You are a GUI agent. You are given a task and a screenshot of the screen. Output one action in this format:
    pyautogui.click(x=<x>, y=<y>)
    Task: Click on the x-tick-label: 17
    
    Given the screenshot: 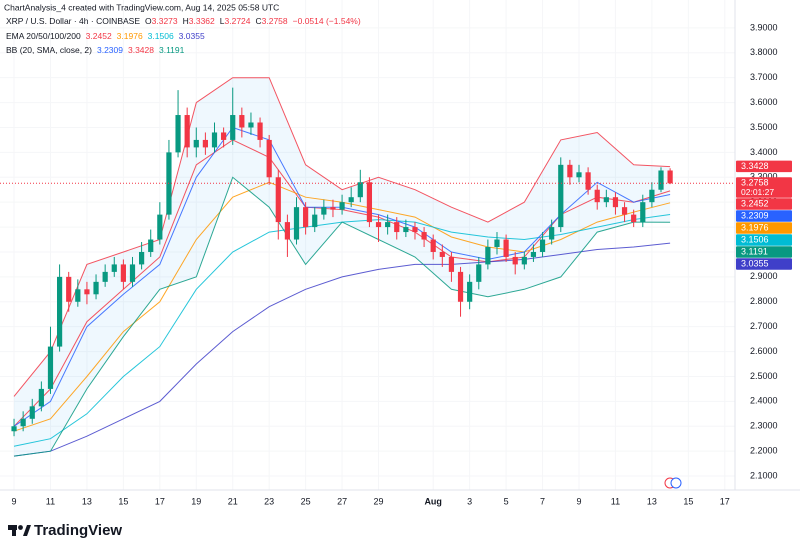 What is the action you would take?
    pyautogui.click(x=160, y=501)
    